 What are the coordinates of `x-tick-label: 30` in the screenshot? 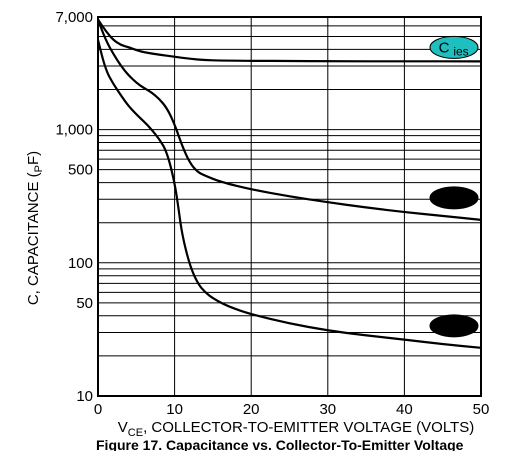 It's located at (327, 409).